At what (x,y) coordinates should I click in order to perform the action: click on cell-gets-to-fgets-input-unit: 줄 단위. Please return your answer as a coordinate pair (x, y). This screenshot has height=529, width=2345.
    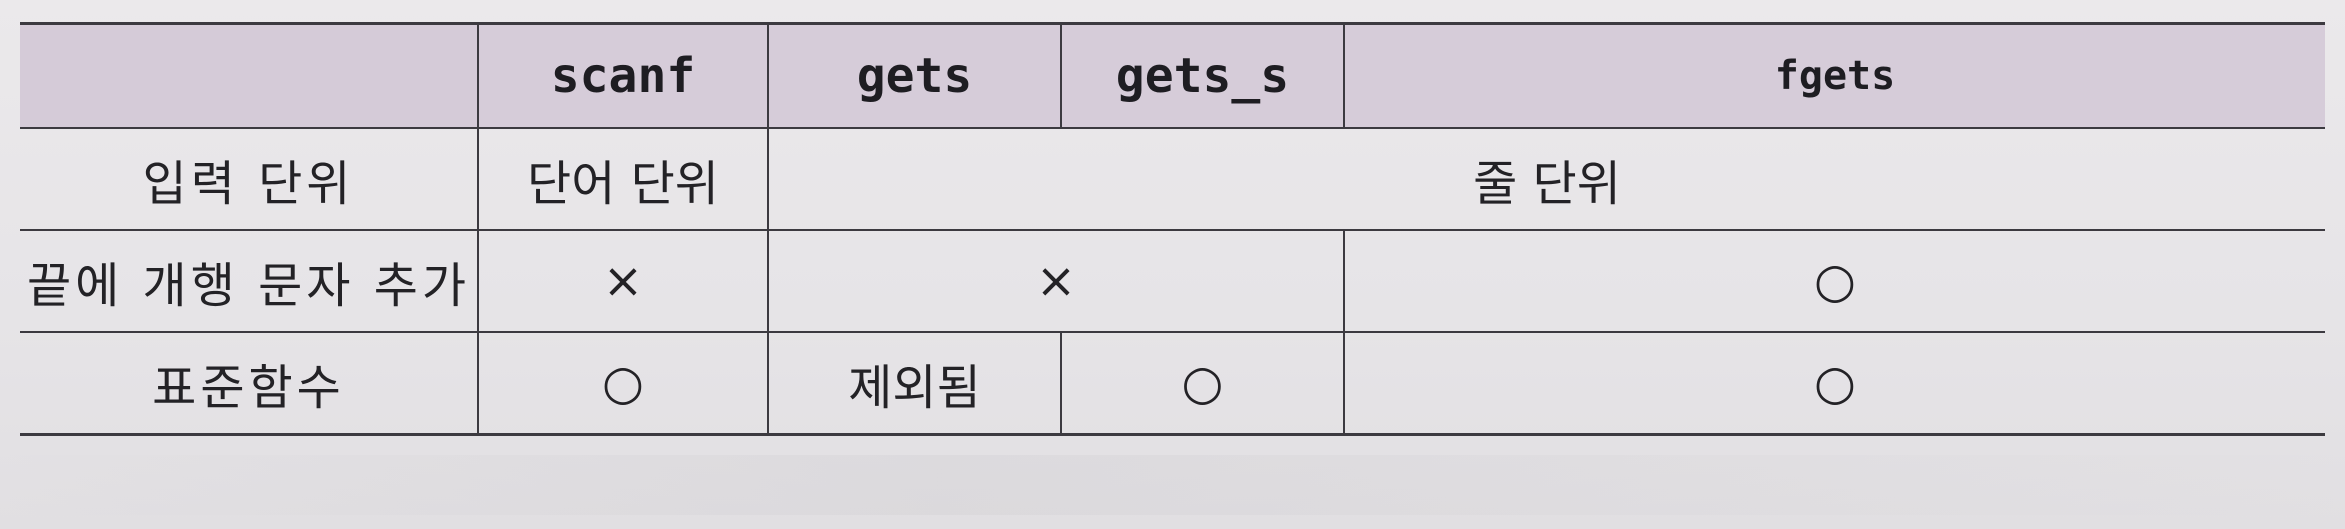
    Looking at the image, I should click on (1546, 179).